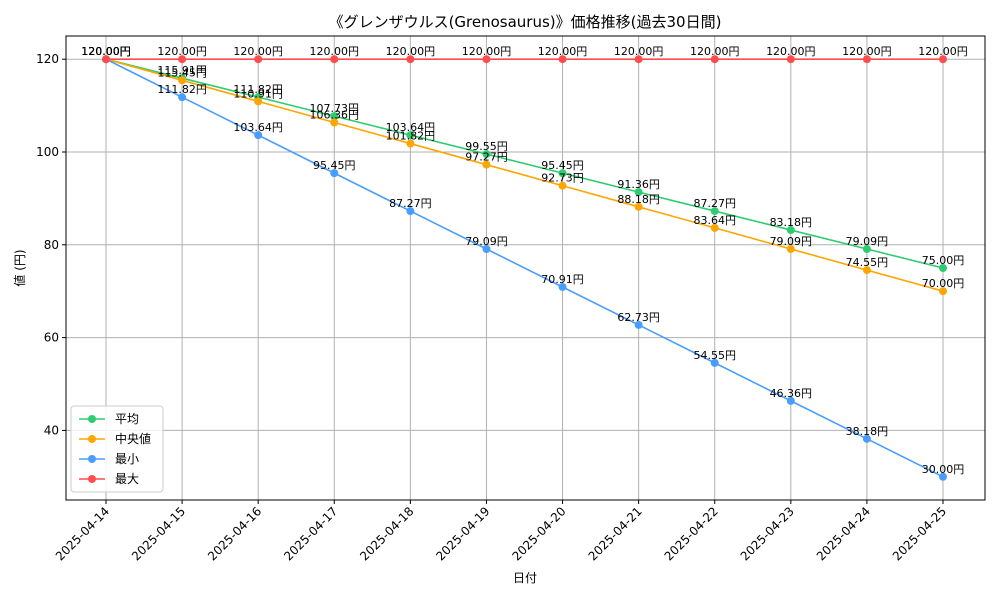 The width and height of the screenshot is (1000, 604). Describe the element at coordinates (127, 459) in the screenshot. I see `legend-entry-label: 最小` at that location.